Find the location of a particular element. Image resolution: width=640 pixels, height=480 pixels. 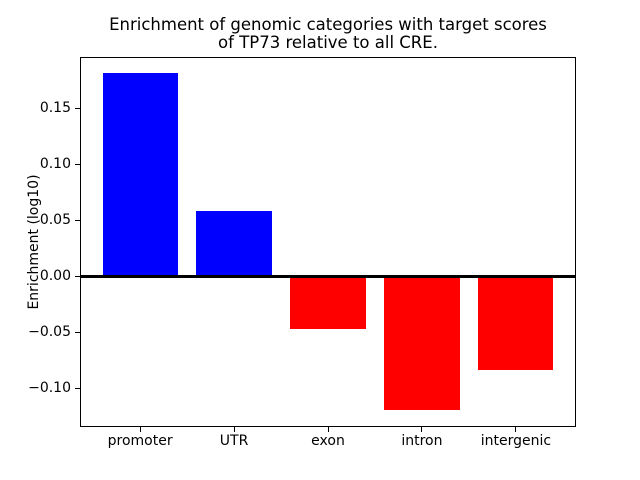

bar-promoter is located at coordinates (140, 175).